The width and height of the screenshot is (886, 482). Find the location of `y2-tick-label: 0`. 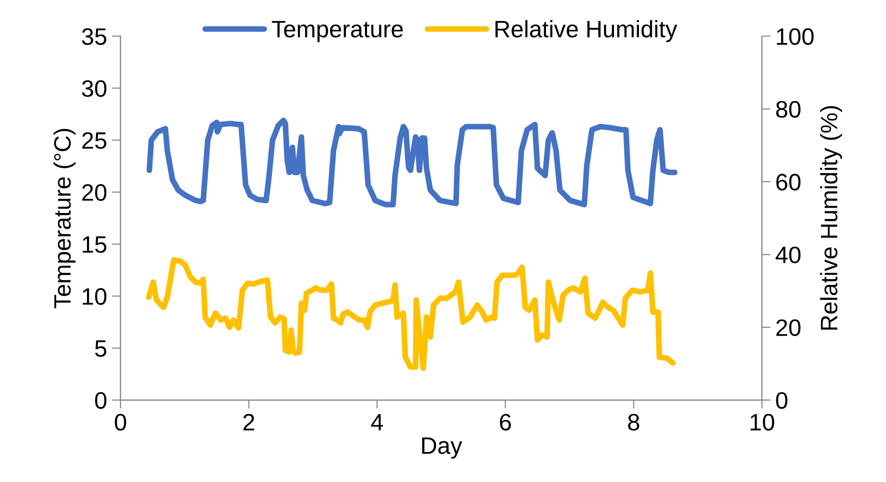

y2-tick-label: 0 is located at coordinates (782, 400).